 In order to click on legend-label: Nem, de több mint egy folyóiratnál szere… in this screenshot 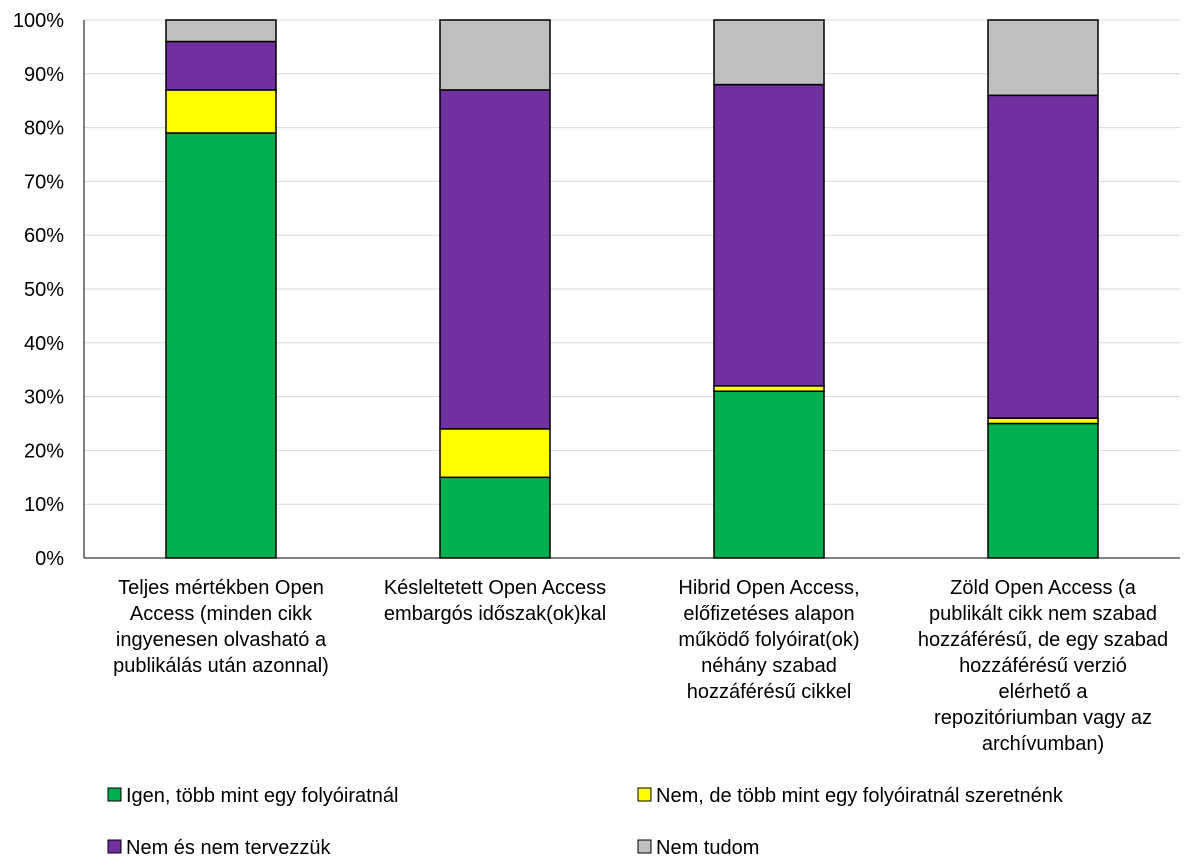, I will do `click(860, 796)`.